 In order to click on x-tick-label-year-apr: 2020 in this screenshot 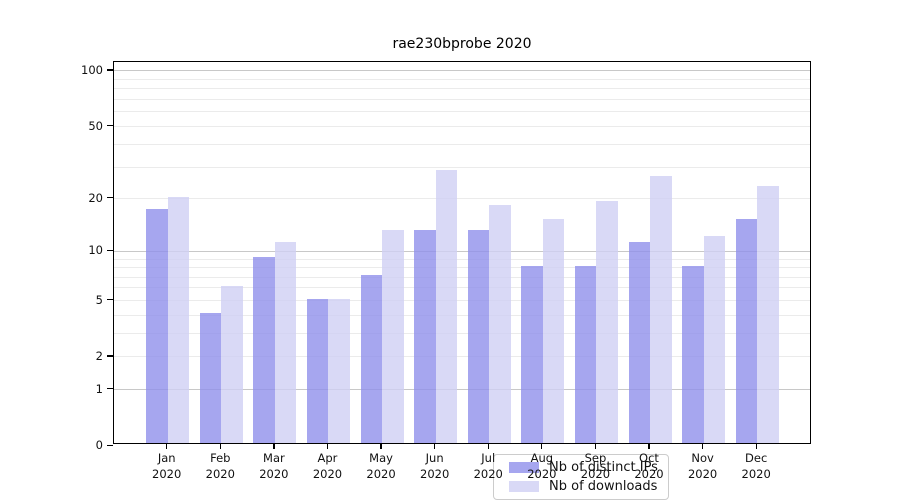, I will do `click(327, 473)`.